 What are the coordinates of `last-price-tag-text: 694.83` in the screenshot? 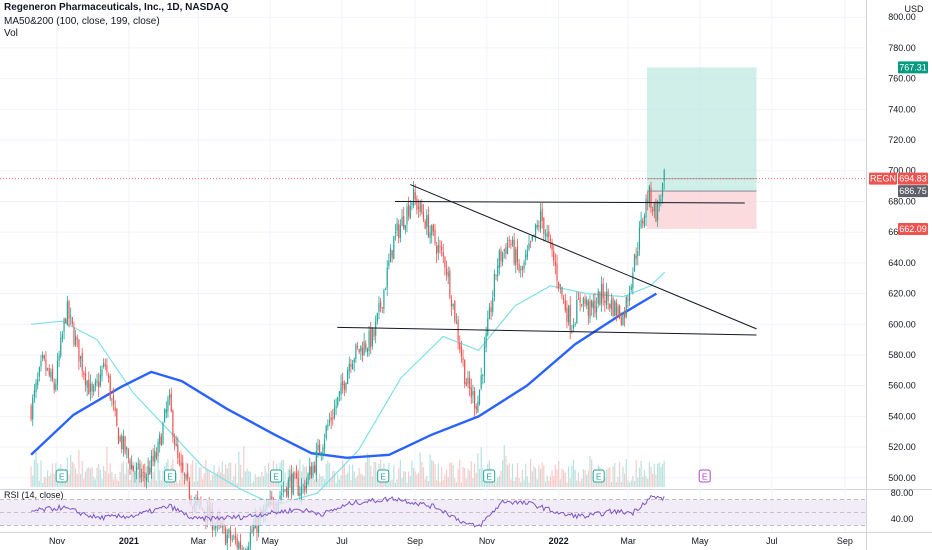 It's located at (913, 179).